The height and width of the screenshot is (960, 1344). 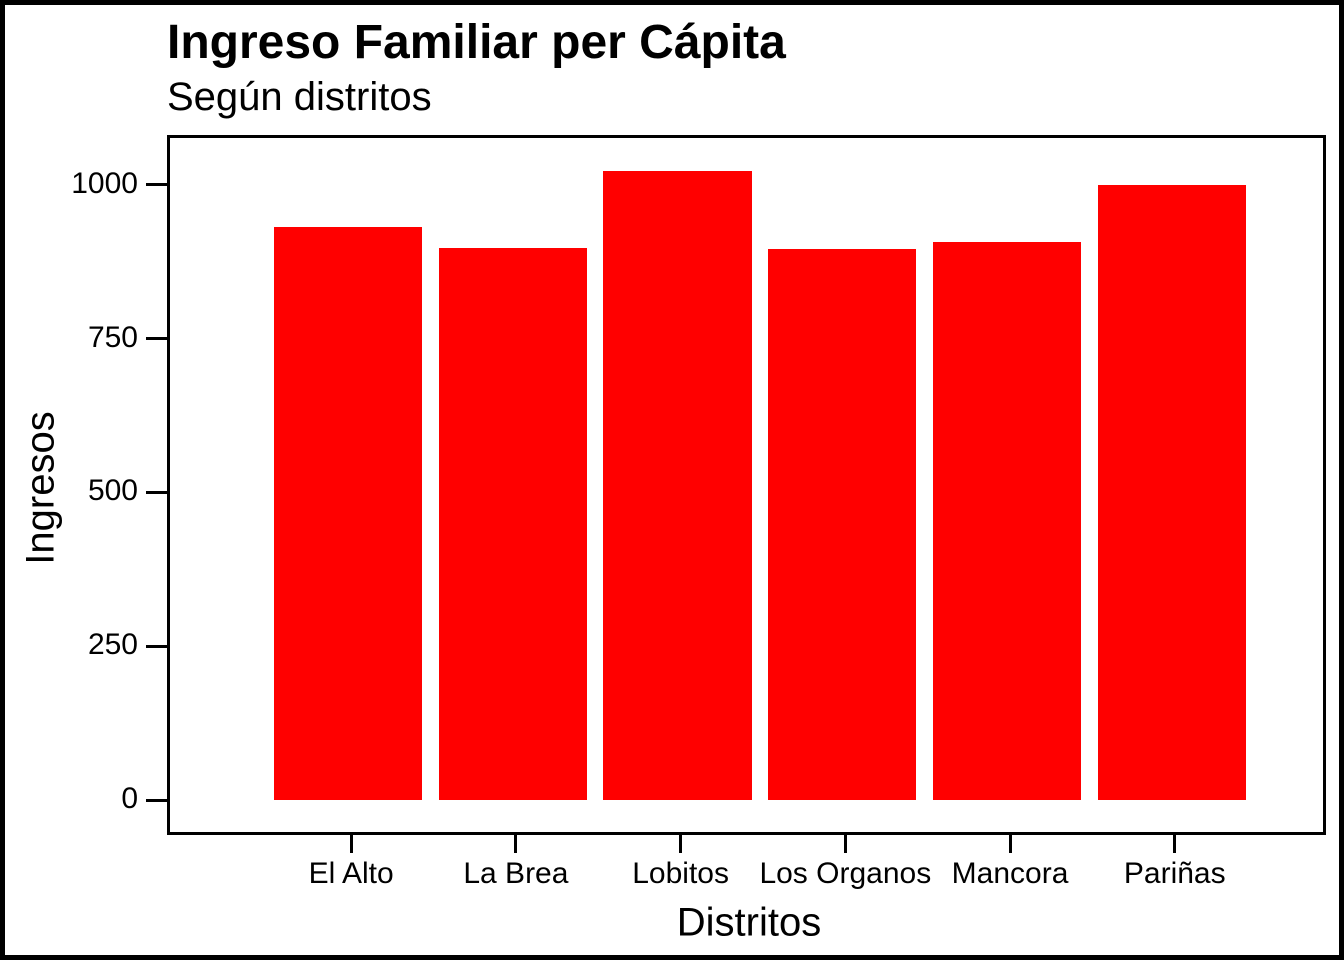 I want to click on chart-subtitle: Según distritos, so click(x=299, y=97).